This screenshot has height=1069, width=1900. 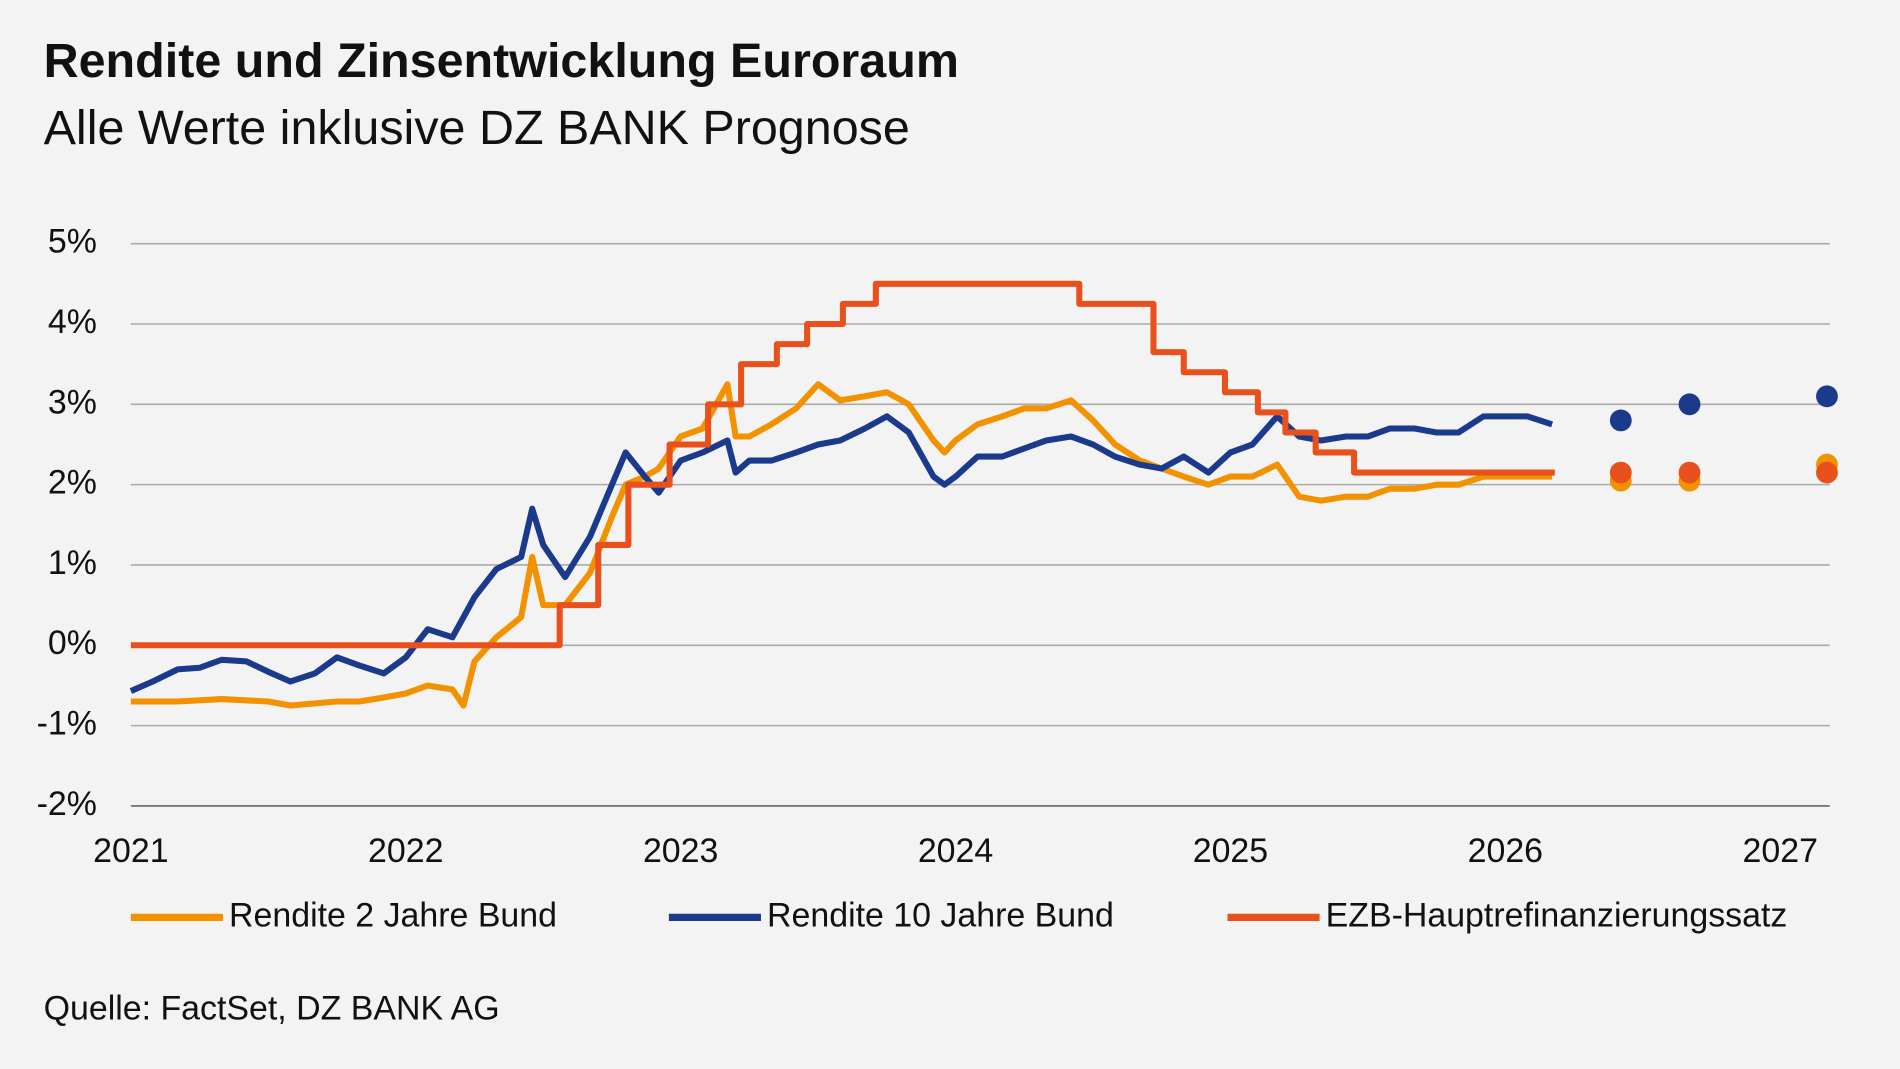 I want to click on chart-subtitle: Alle Werte inklusive DZ BANK Prognose, so click(x=477, y=128).